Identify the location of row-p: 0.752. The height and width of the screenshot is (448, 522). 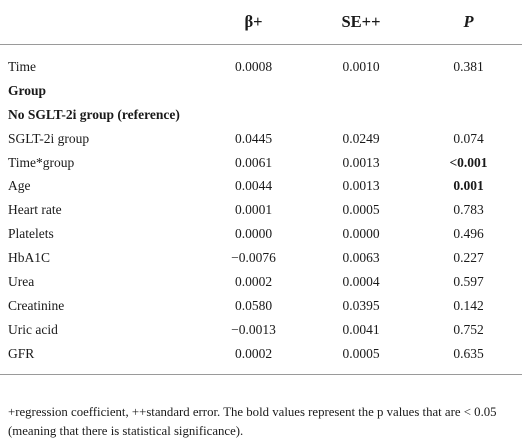
(468, 329).